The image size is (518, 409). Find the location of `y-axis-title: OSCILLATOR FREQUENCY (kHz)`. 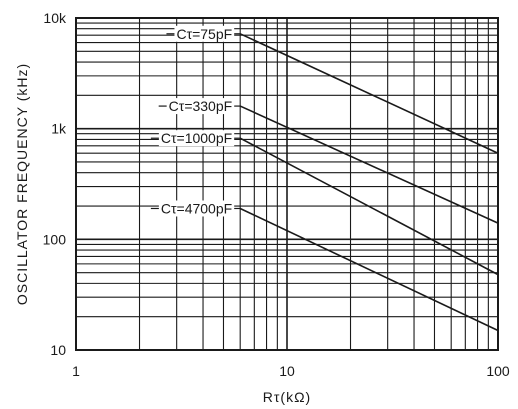

y-axis-title: OSCILLATOR FREQUENCY (kHz) is located at coordinates (22, 184).